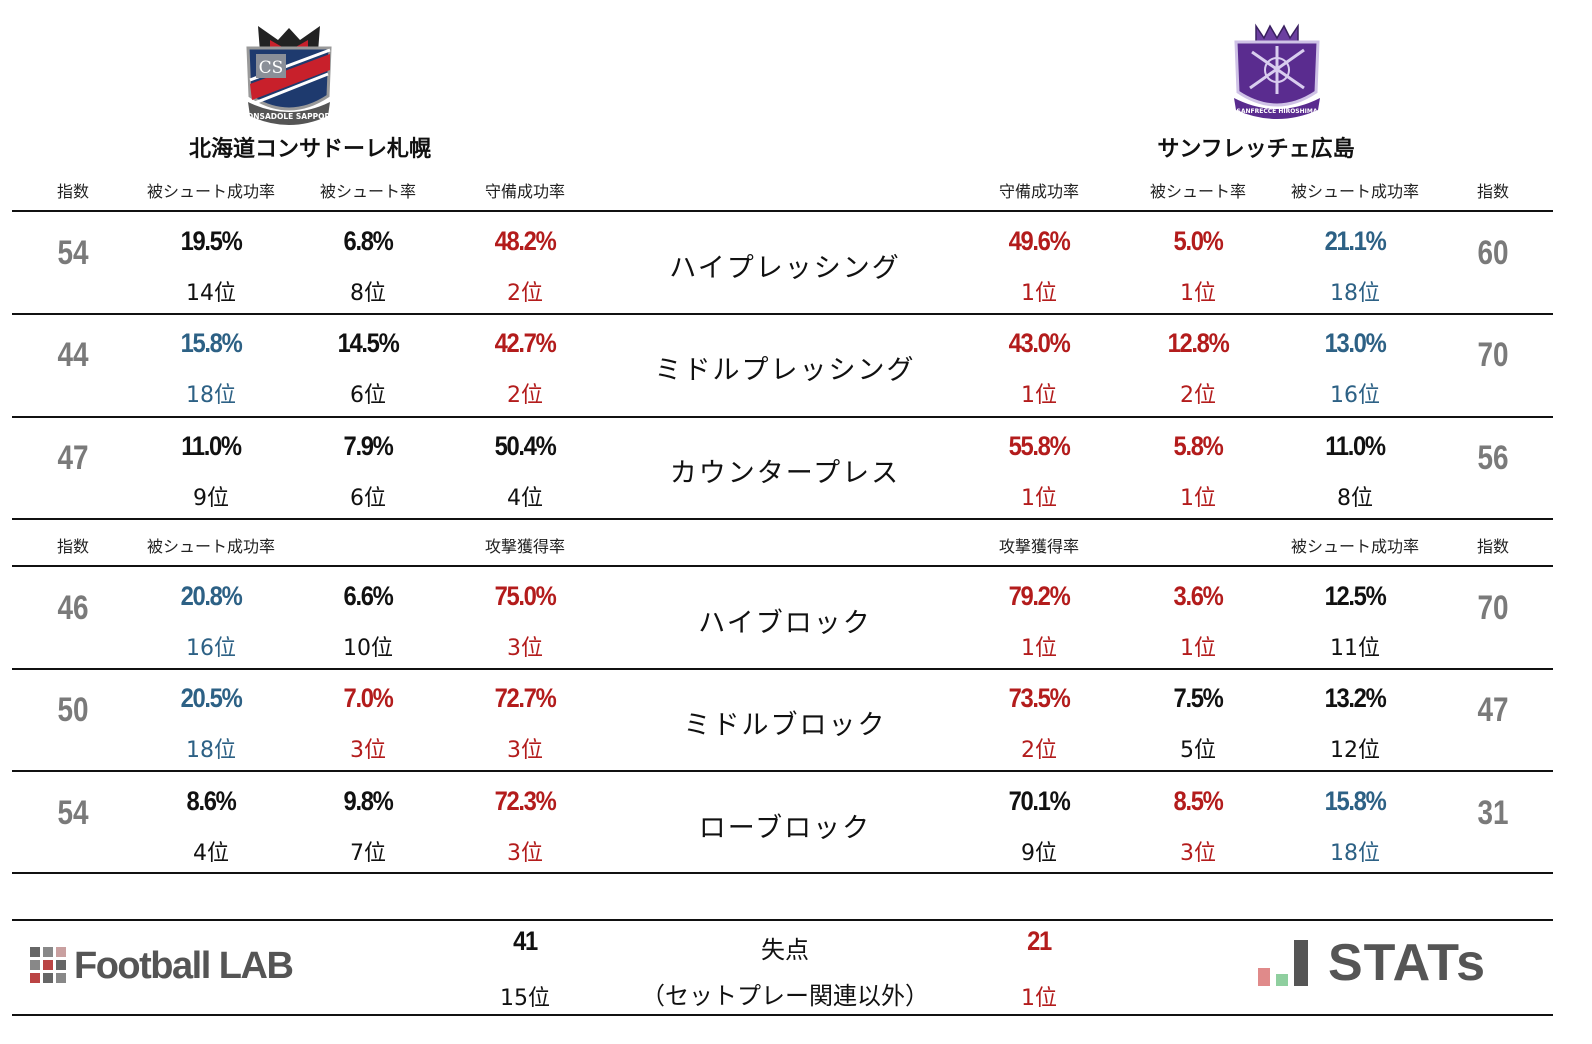 This screenshot has width=1592, height=1044. I want to click on away-attack-gain-rank: 9位, so click(1039, 853).